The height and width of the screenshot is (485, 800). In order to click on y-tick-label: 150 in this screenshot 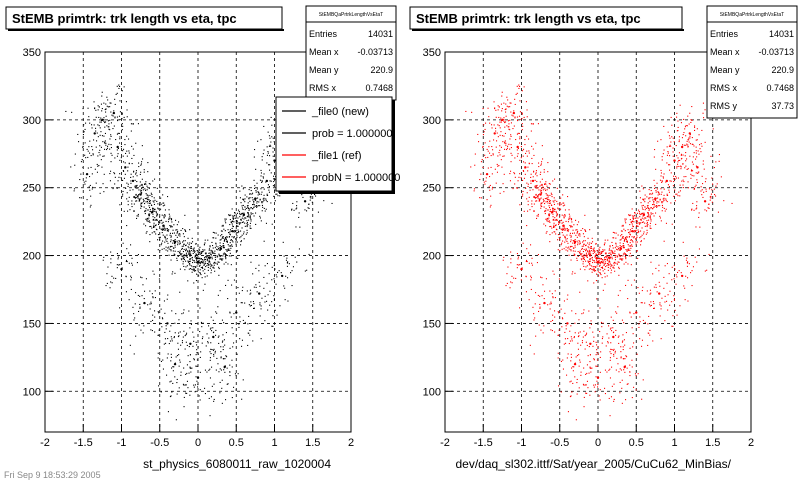, I will do `click(32, 324)`.